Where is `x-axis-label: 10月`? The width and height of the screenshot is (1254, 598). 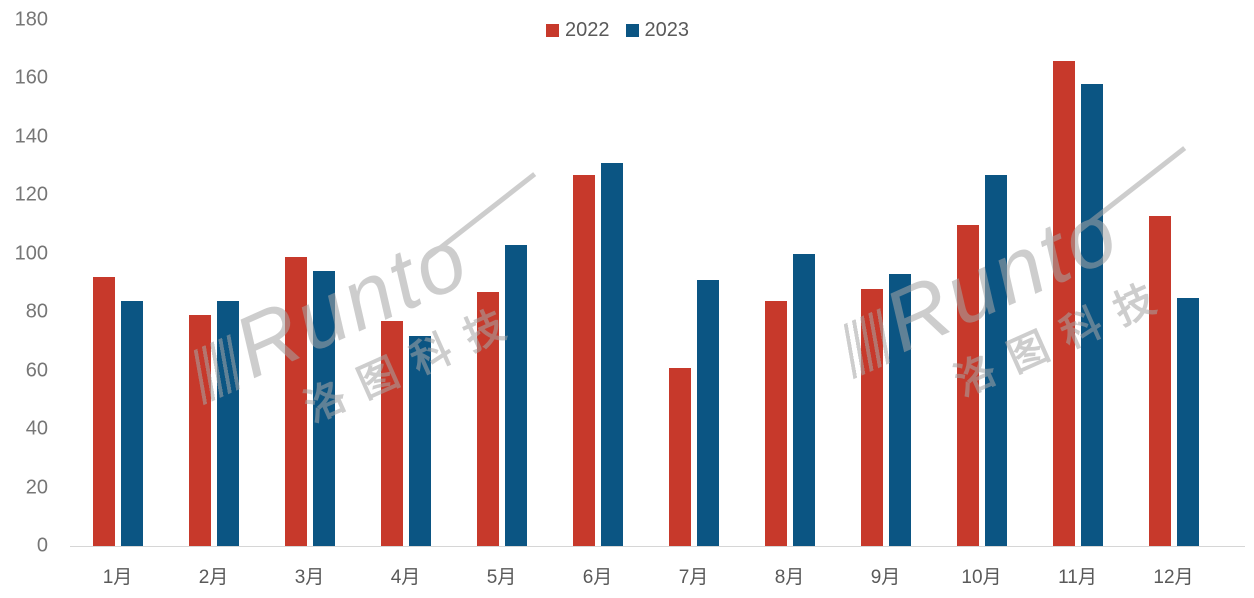 x-axis-label: 10月 is located at coordinates (981, 577).